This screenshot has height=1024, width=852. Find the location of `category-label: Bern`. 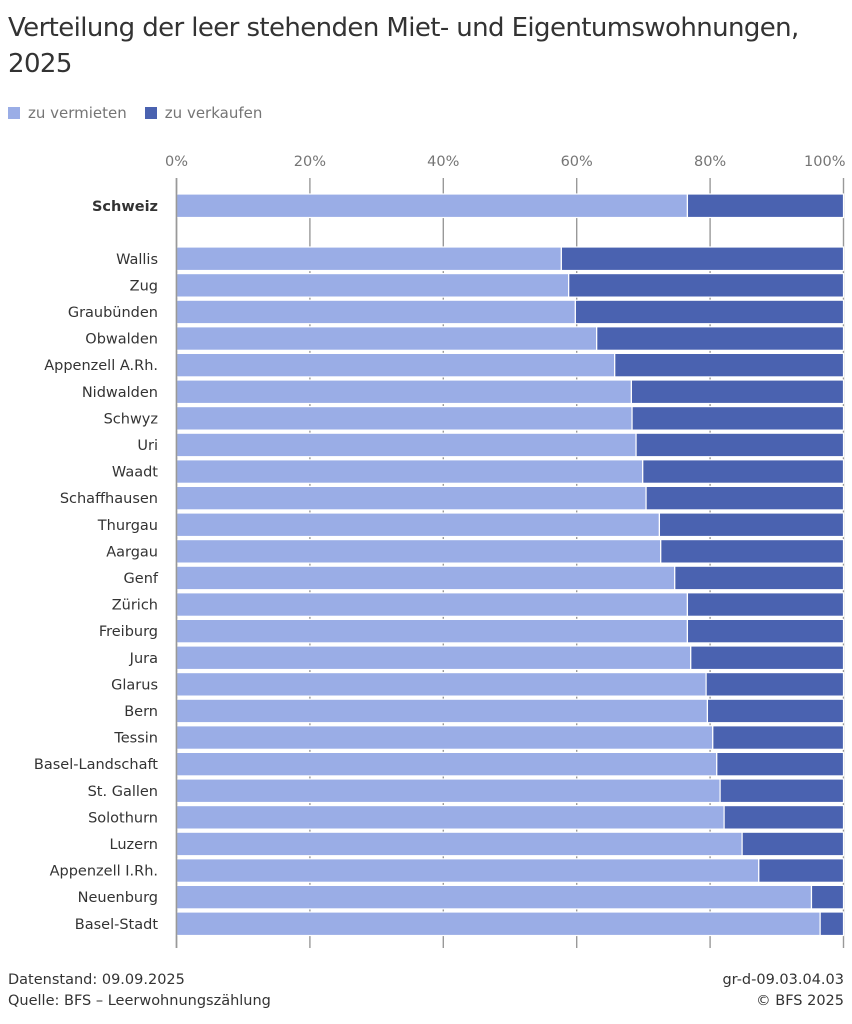

category-label: Bern is located at coordinates (141, 712).